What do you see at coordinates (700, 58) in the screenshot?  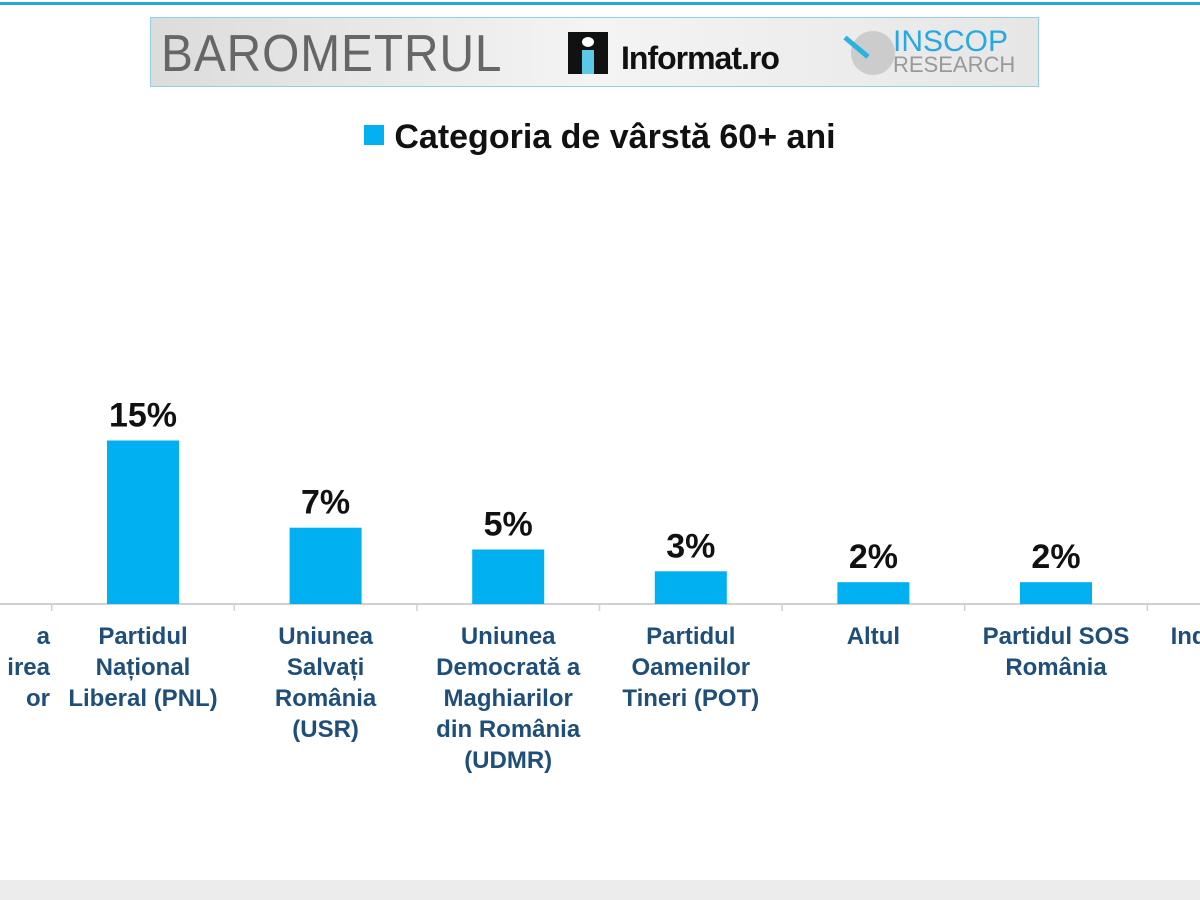 I see `informat-logo-text: Informat.ro` at bounding box center [700, 58].